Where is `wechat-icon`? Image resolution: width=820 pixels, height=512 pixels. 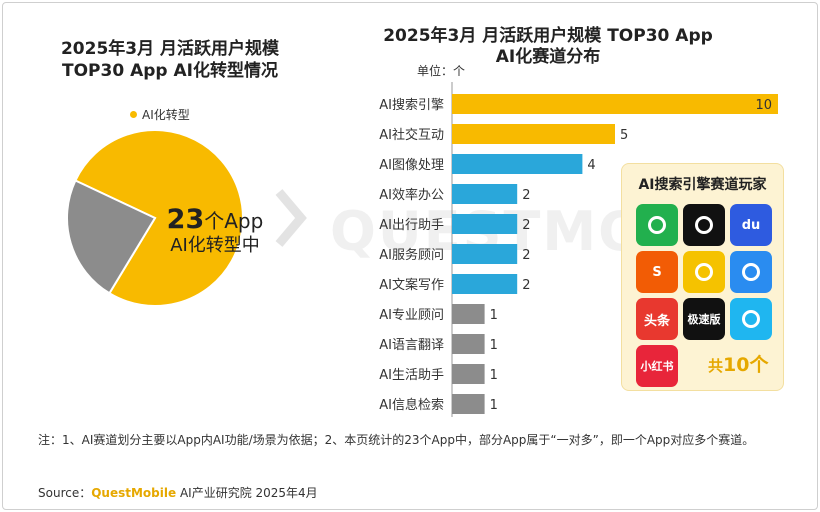
wechat-icon is located at coordinates (657, 225).